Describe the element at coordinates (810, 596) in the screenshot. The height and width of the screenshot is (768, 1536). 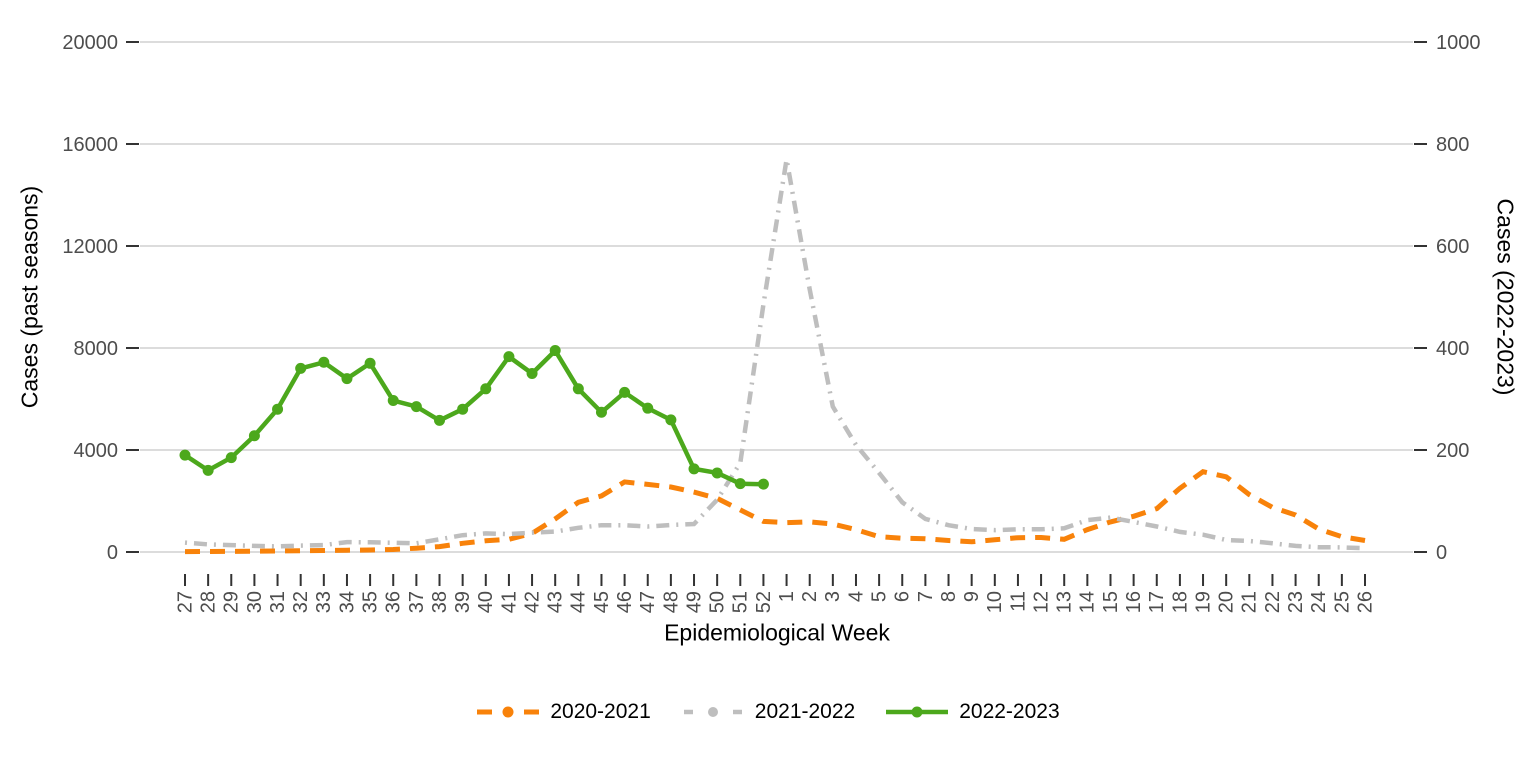
I see `svg-text: 2` at that location.